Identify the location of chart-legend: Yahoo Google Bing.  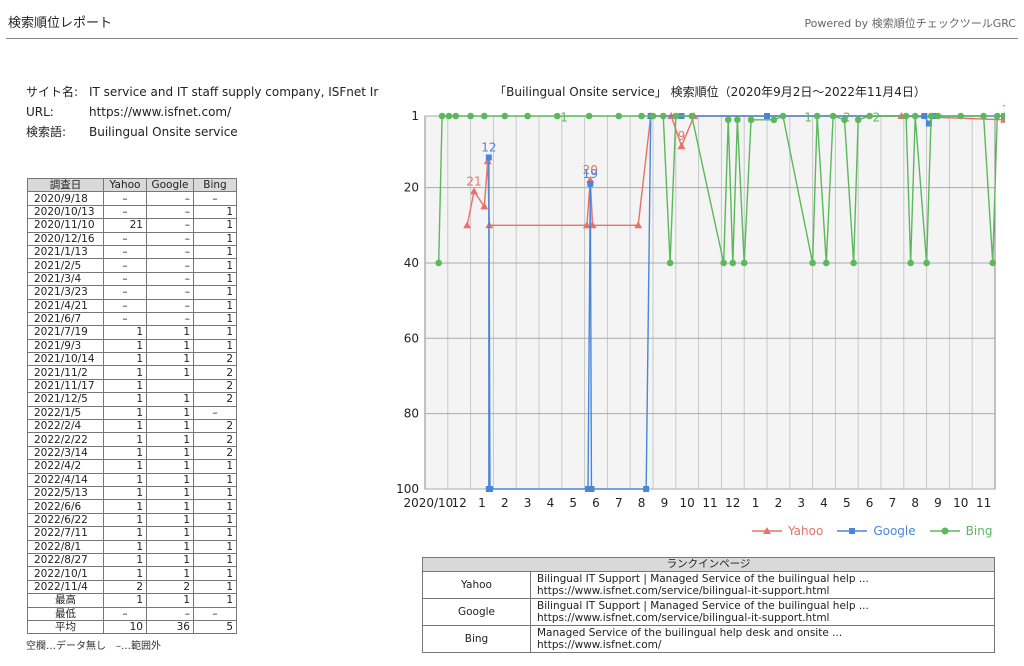
(872, 531).